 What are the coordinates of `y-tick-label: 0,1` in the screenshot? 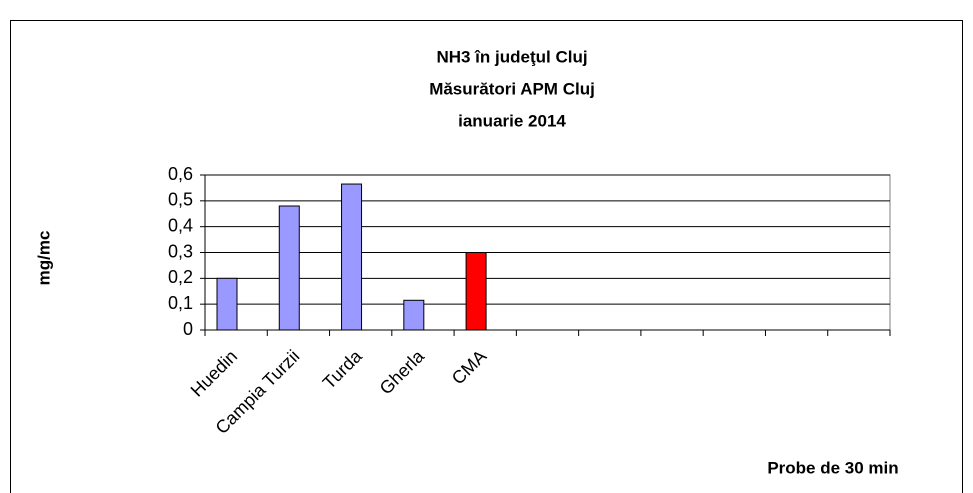 It's located at (180, 303).